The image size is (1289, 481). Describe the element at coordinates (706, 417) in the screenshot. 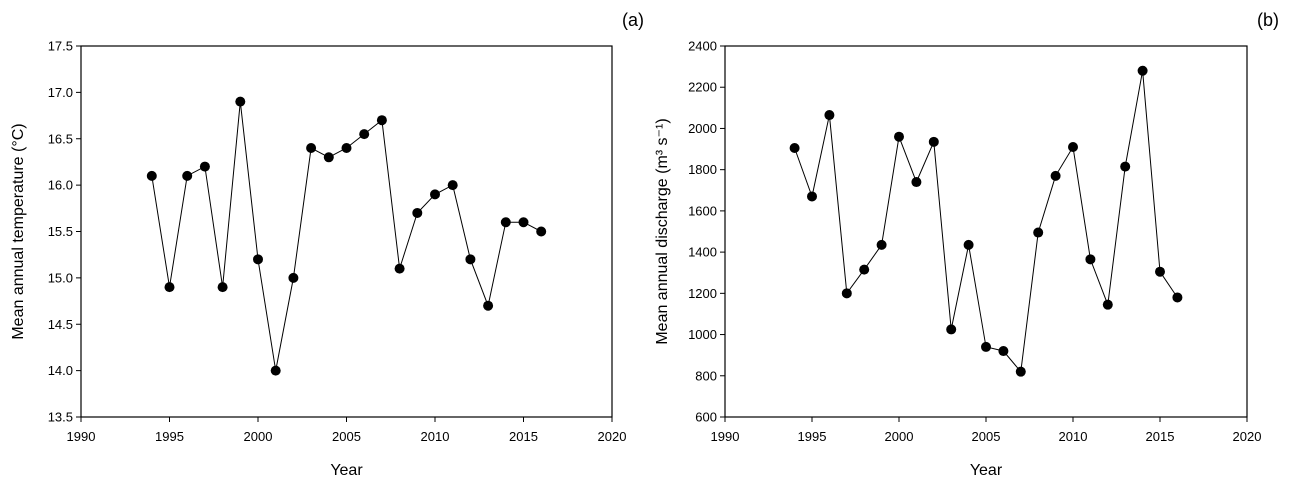

I see `y-tick-label: 600` at that location.